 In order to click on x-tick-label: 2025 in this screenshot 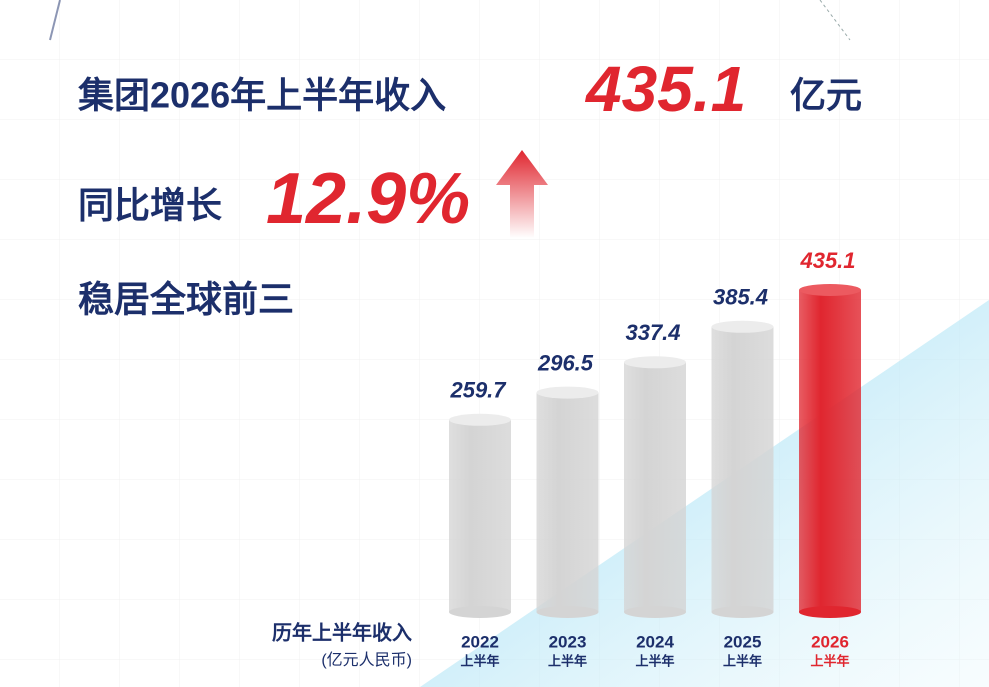, I will do `click(743, 641)`.